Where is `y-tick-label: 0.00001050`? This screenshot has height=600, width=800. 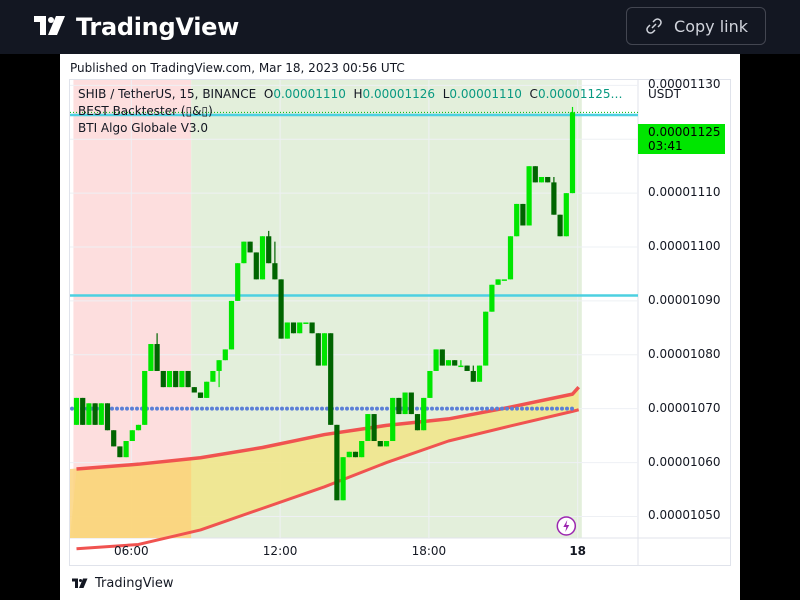 y-tick-label: 0.00001050 is located at coordinates (684, 515).